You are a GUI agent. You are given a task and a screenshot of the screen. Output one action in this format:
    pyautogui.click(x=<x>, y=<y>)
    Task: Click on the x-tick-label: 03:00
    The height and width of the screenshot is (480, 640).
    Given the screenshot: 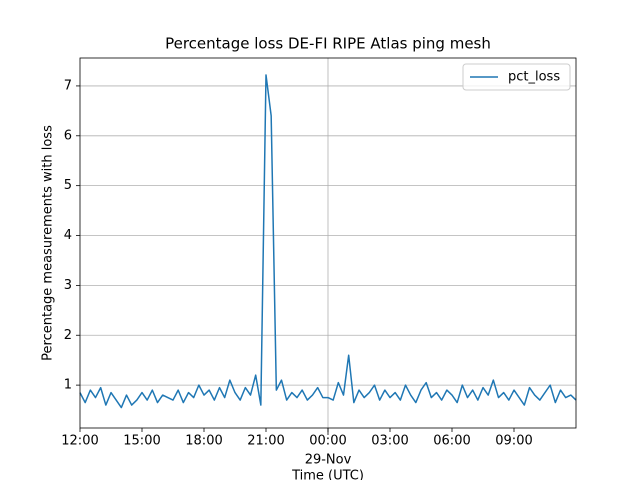 What is the action you would take?
    pyautogui.click(x=389, y=441)
    